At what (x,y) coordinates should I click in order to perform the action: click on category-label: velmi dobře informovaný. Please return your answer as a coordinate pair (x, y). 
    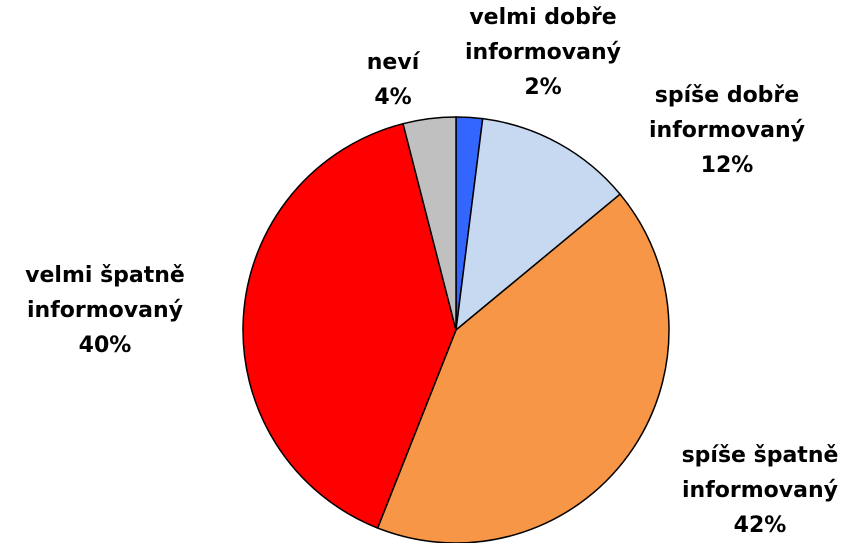
    Looking at the image, I should click on (543, 35).